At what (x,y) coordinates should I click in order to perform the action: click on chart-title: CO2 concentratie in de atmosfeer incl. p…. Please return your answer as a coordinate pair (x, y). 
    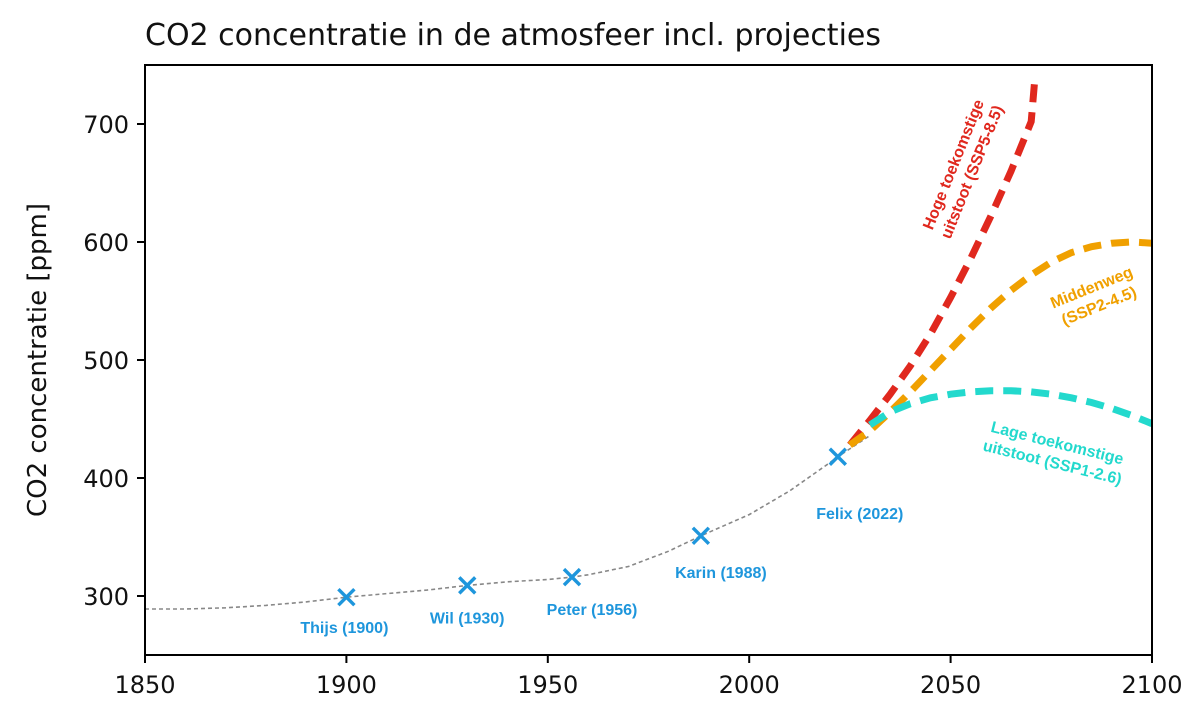
    Looking at the image, I should click on (513, 35).